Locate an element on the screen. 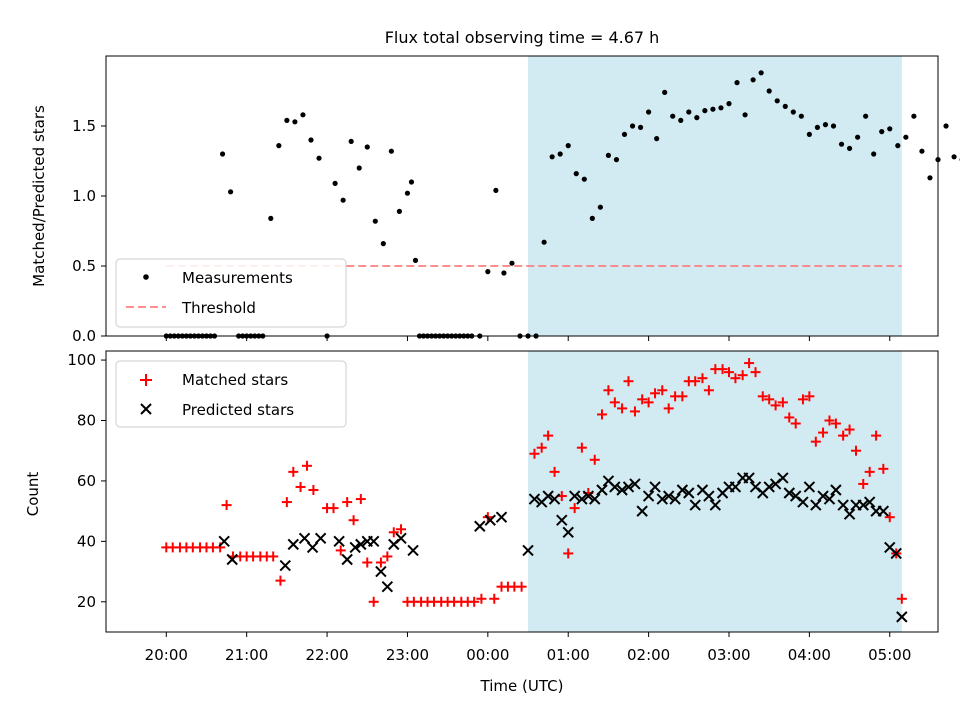  bottom-y-tick-label: 40 is located at coordinates (86, 541).